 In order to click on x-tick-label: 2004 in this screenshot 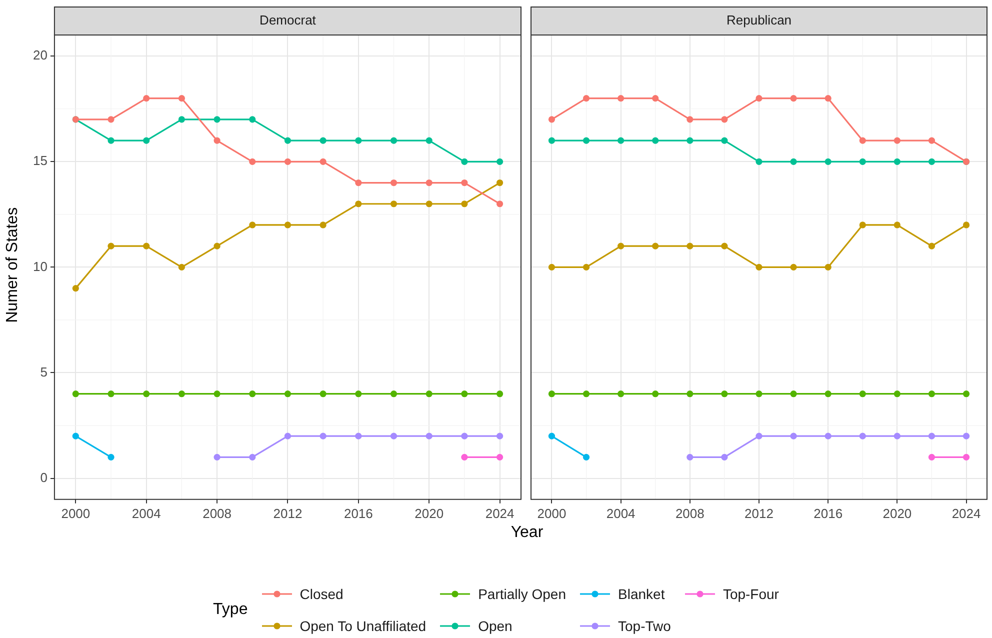, I will do `click(146, 513)`.